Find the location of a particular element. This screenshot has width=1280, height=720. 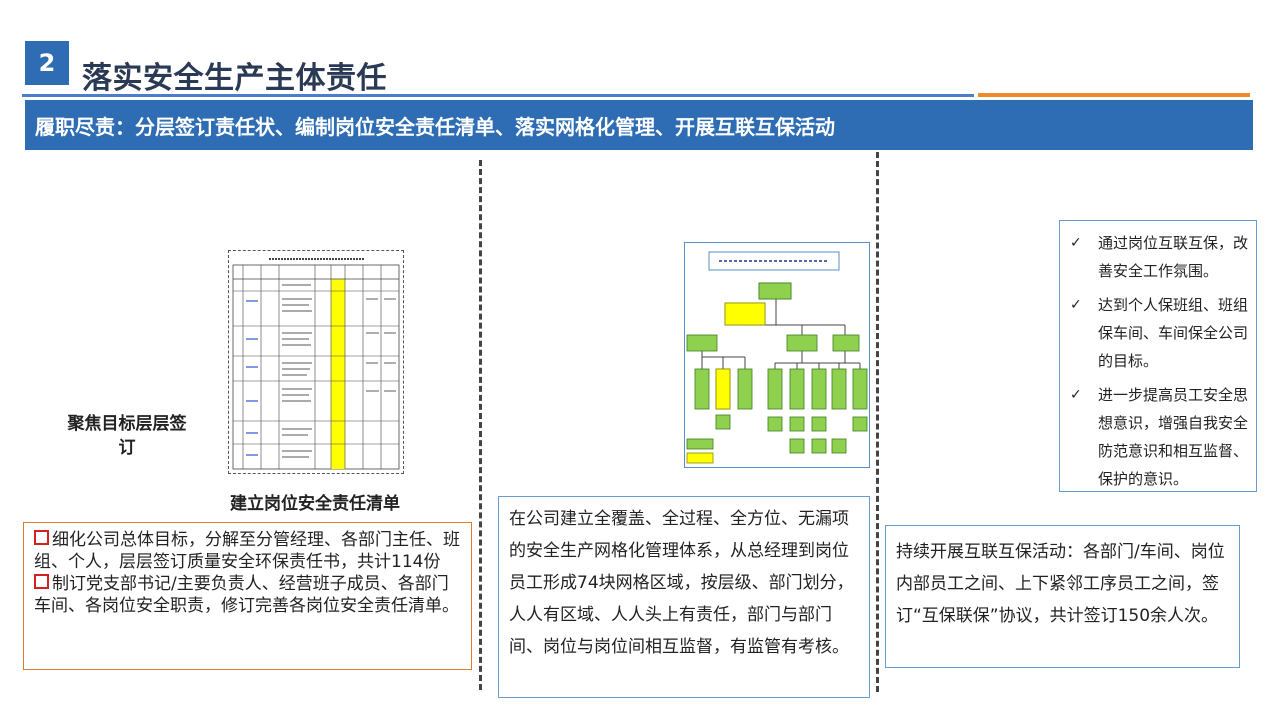

org-chart-graphic is located at coordinates (777, 357).